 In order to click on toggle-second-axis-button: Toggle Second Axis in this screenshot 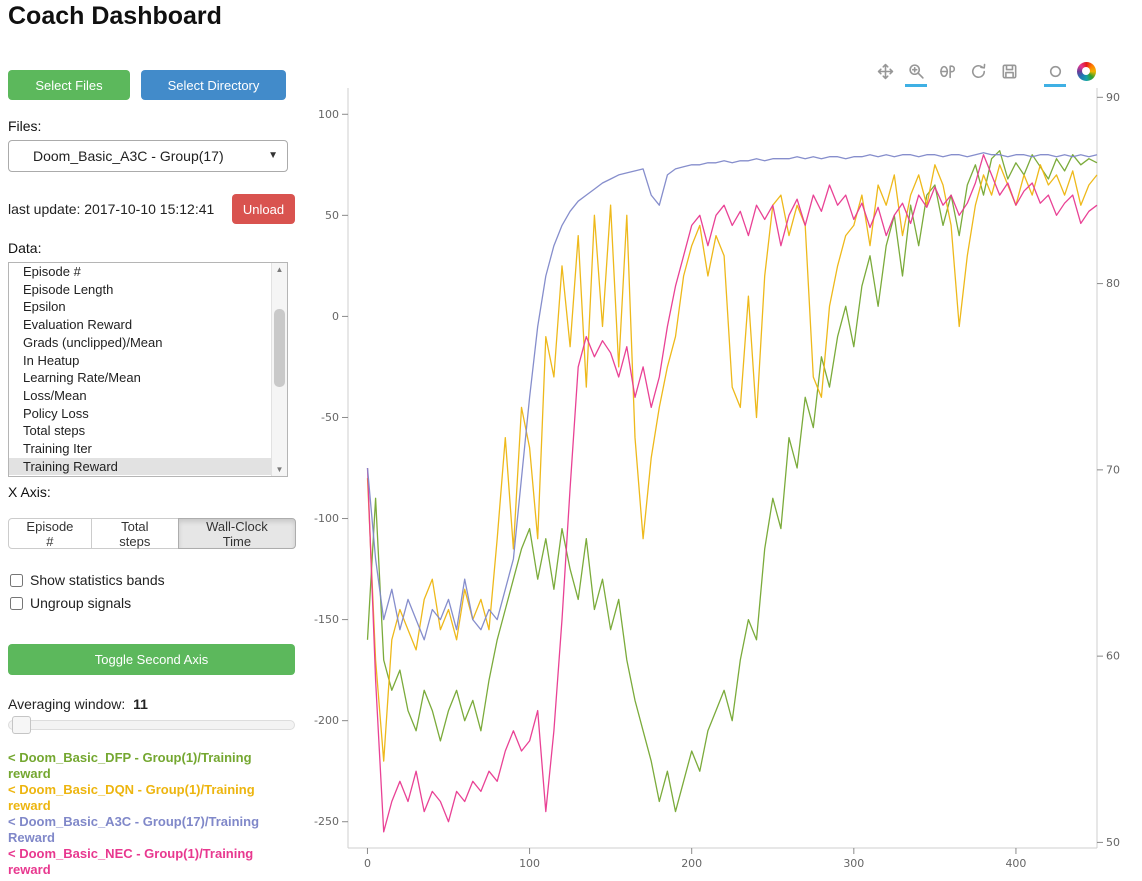, I will do `click(151, 659)`.